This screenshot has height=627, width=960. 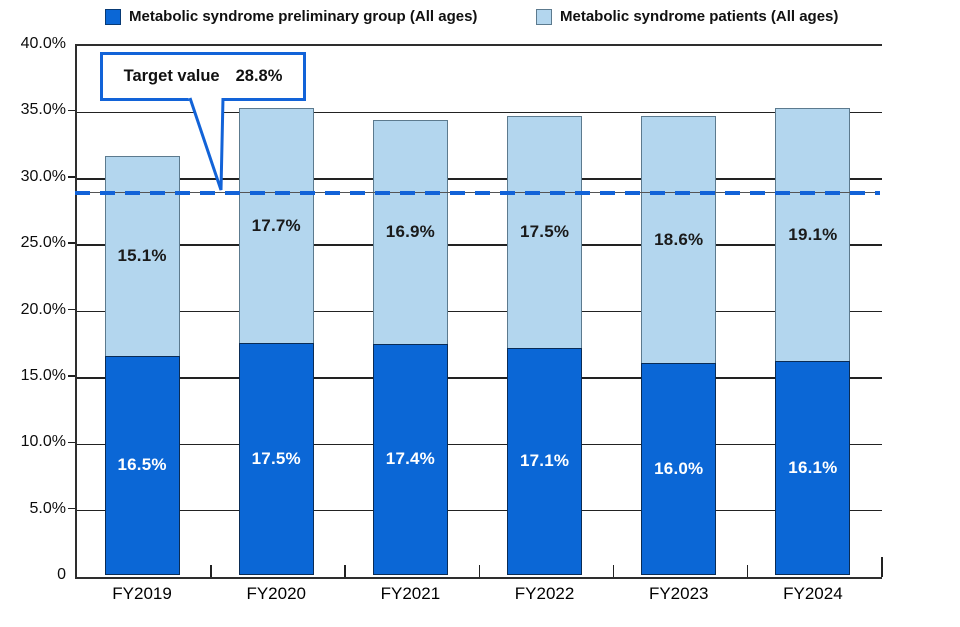 What do you see at coordinates (43, 309) in the screenshot?
I see `y-axis-label: 20.0%` at bounding box center [43, 309].